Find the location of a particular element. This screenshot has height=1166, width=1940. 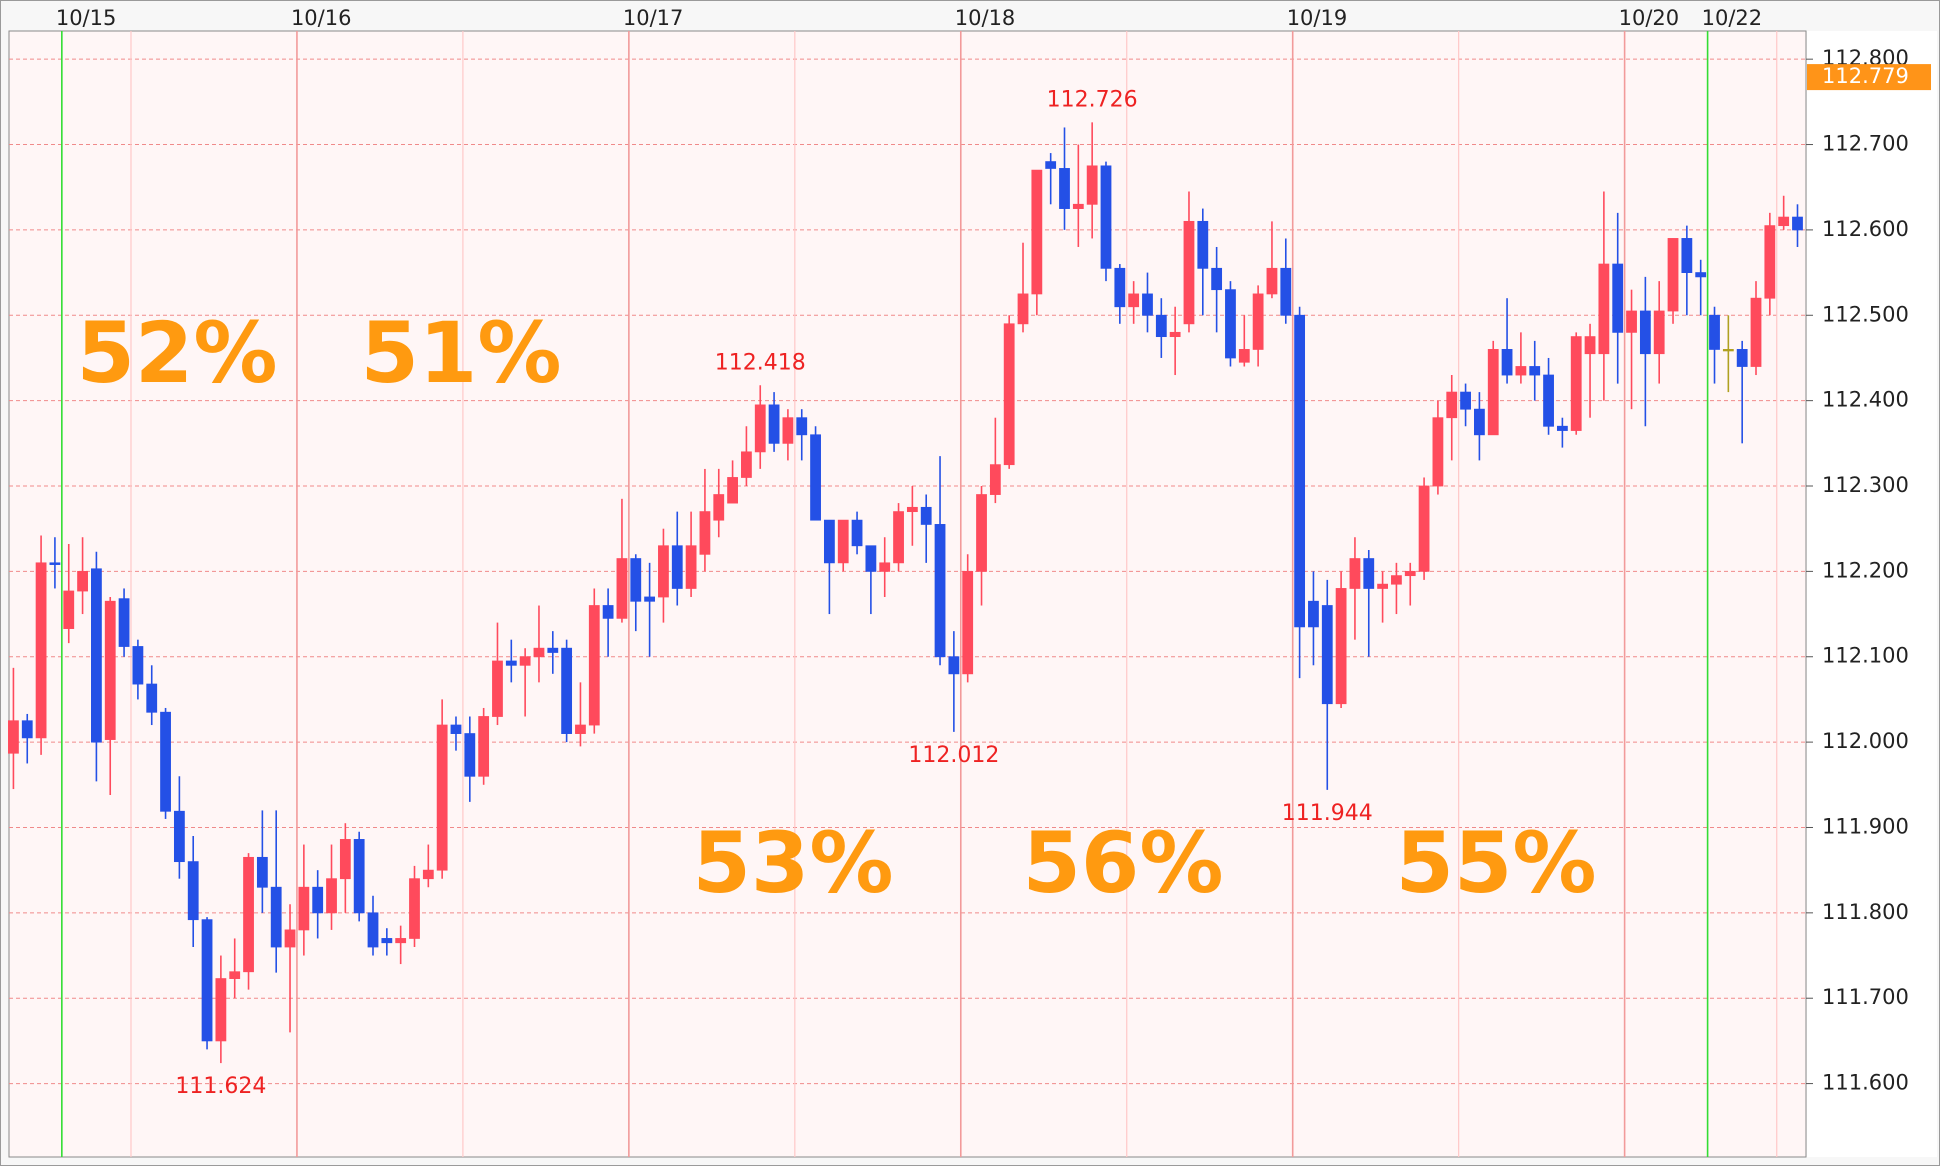

low-label: 111.624 is located at coordinates (220, 1086).